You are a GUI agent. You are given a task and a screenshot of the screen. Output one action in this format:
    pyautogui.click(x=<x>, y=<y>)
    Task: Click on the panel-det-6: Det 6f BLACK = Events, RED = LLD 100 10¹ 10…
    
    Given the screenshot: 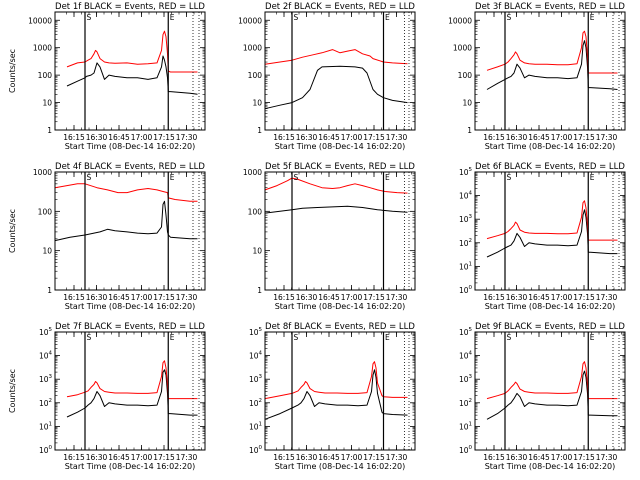 What is the action you would take?
    pyautogui.click(x=542, y=236)
    